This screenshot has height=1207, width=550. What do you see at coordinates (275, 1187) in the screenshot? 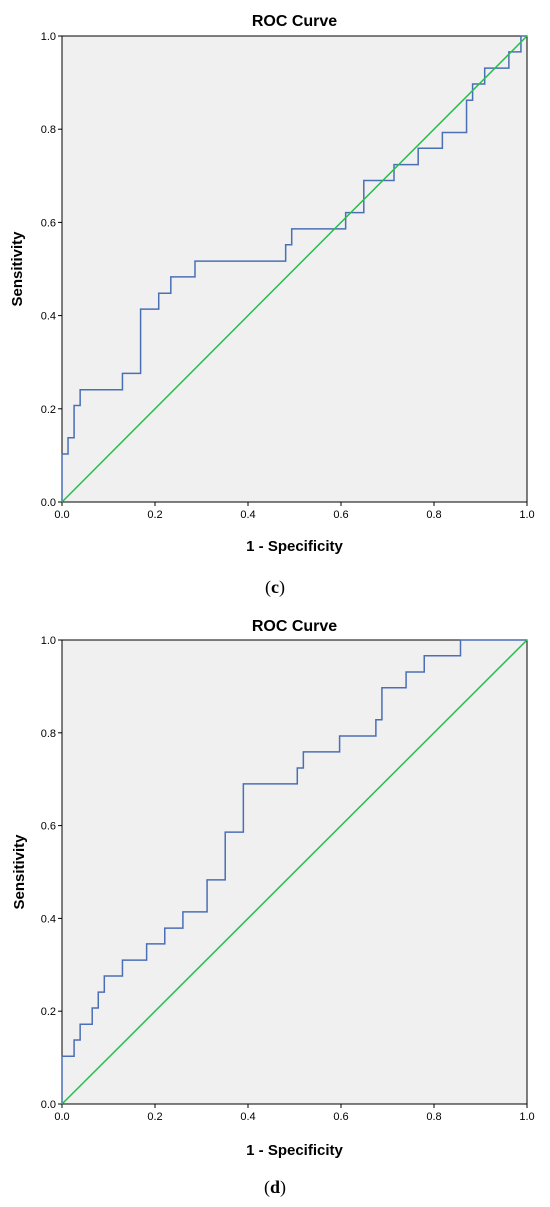
I see `panel-caption: (d)` at bounding box center [275, 1187].